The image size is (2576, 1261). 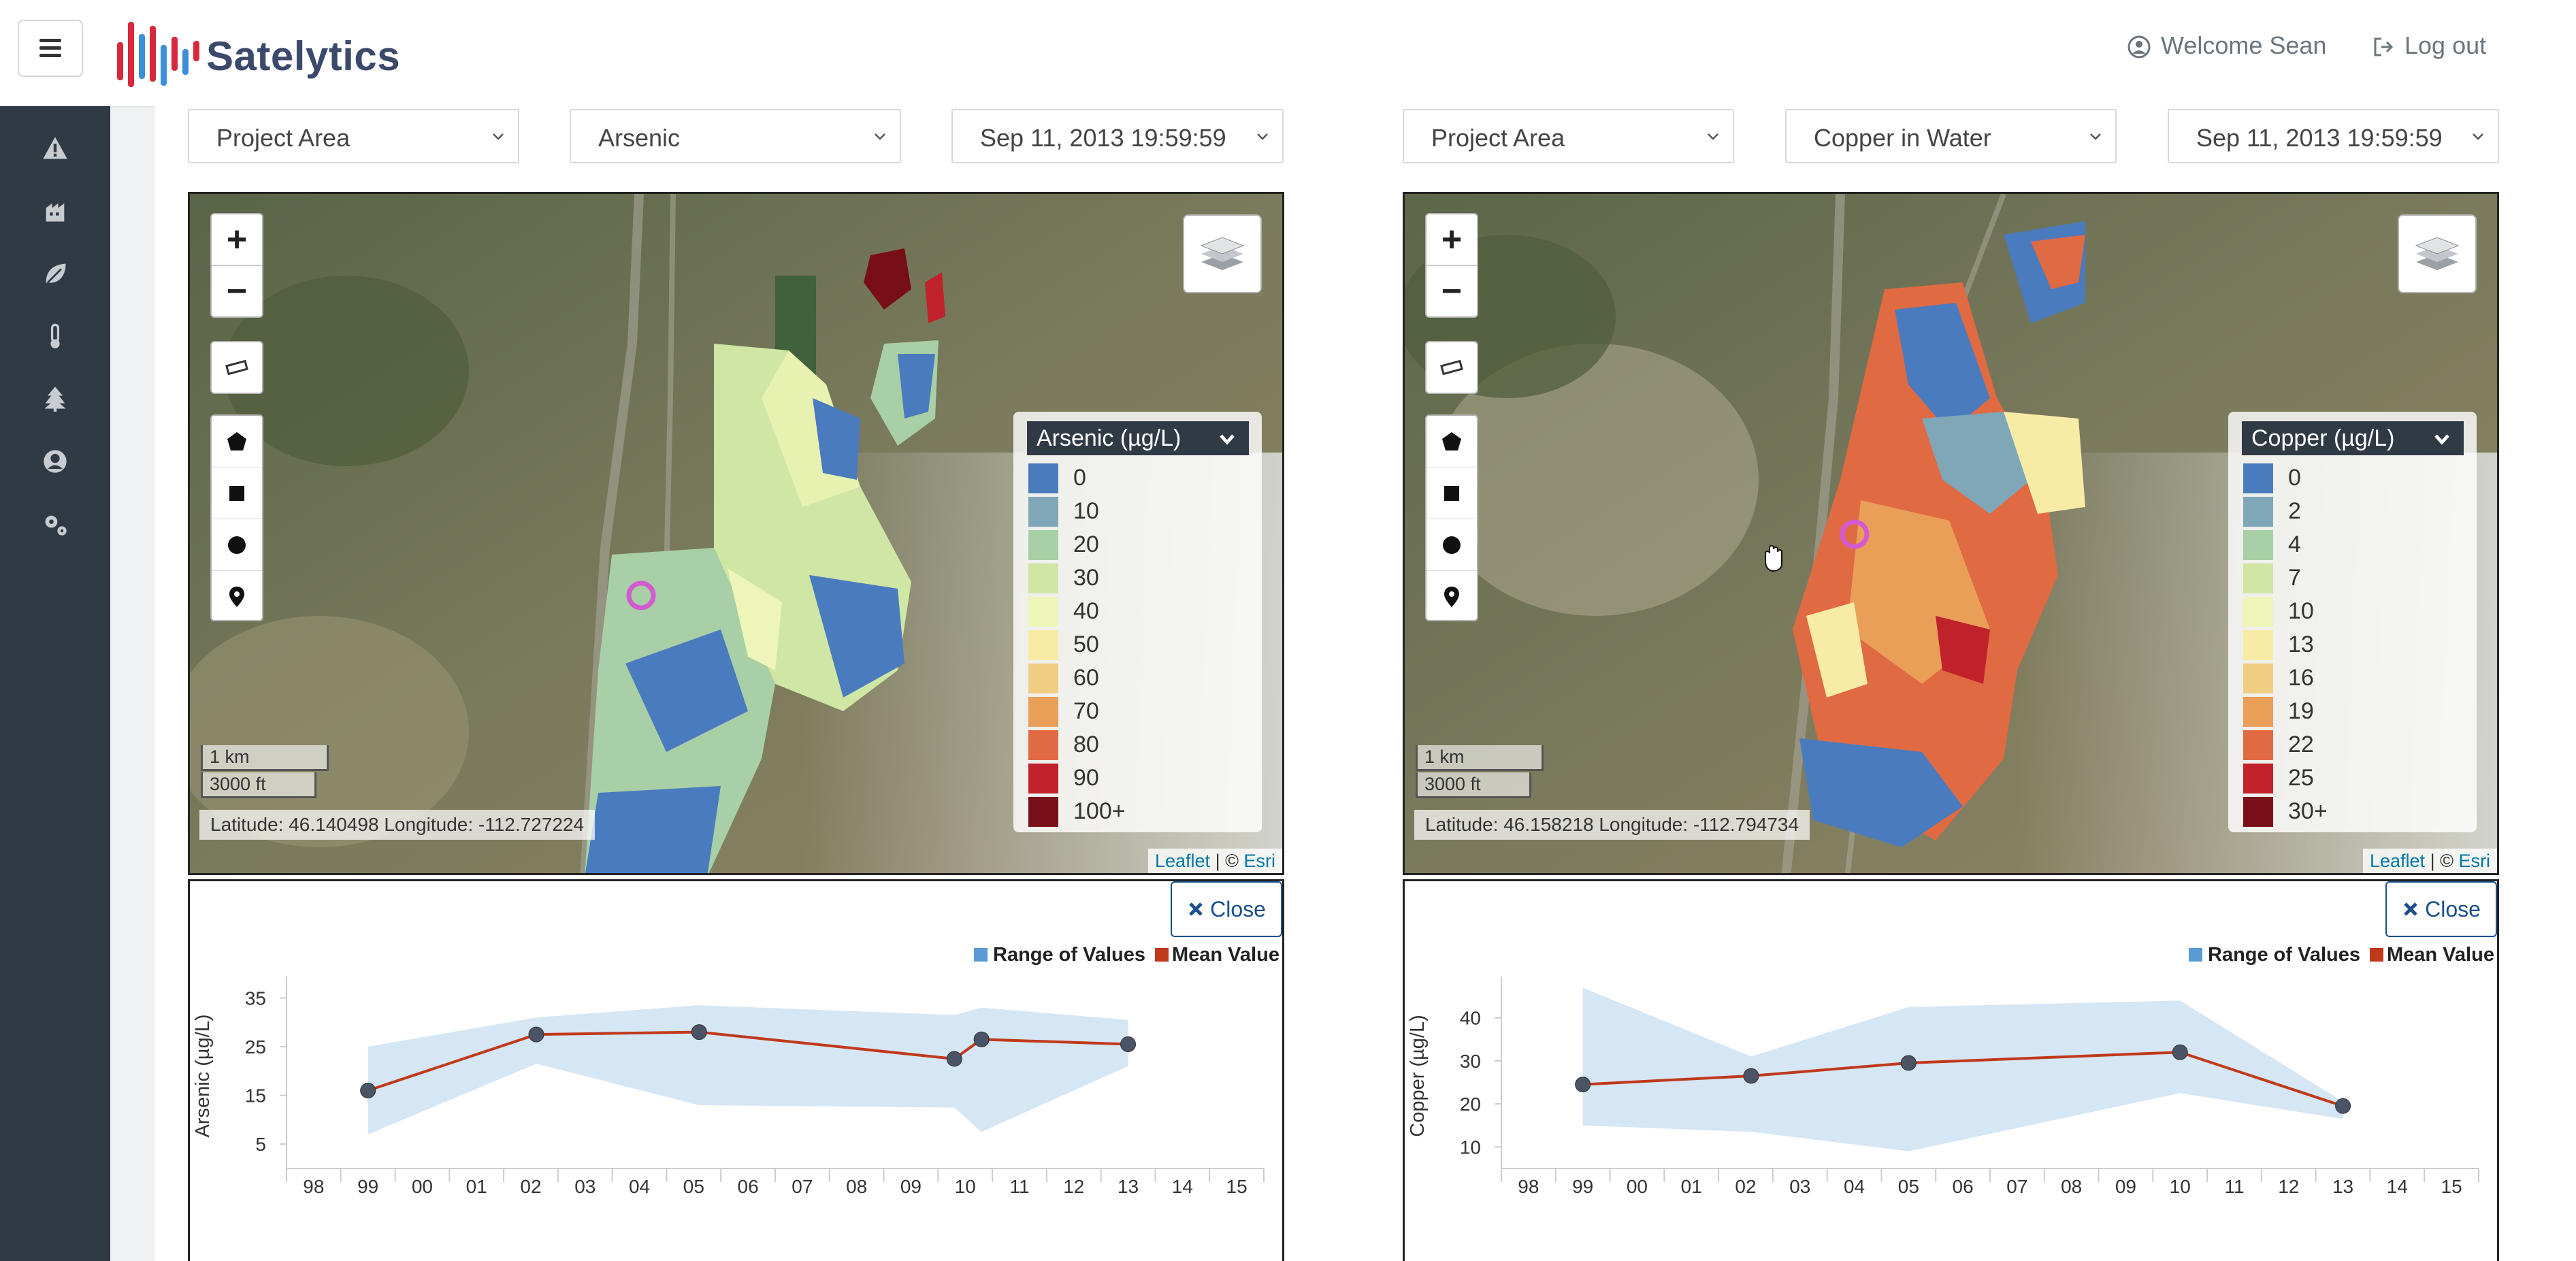 I want to click on legend-label: 0, so click(x=1079, y=478).